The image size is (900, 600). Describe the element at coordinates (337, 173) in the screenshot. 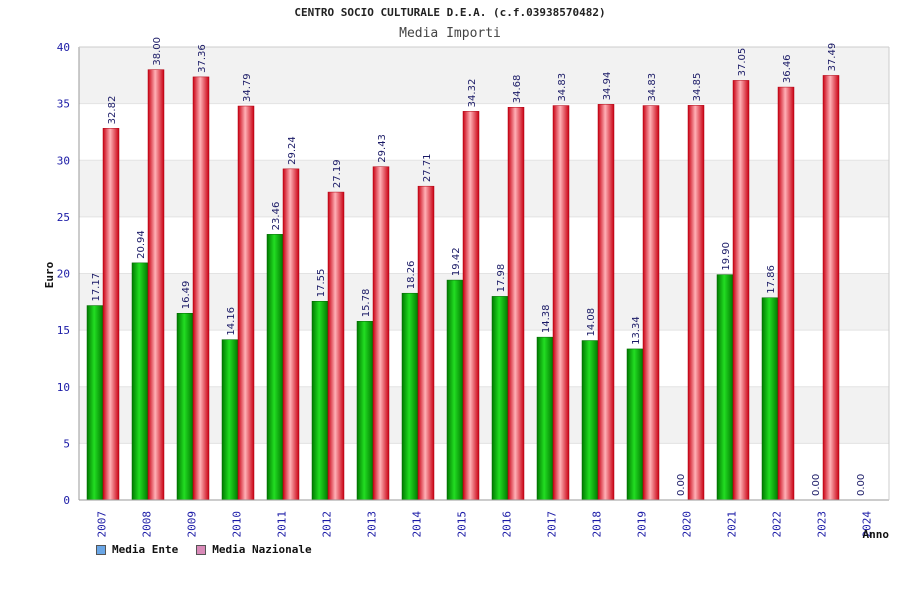

I see `data-label-media-nazionale: 27.19` at that location.